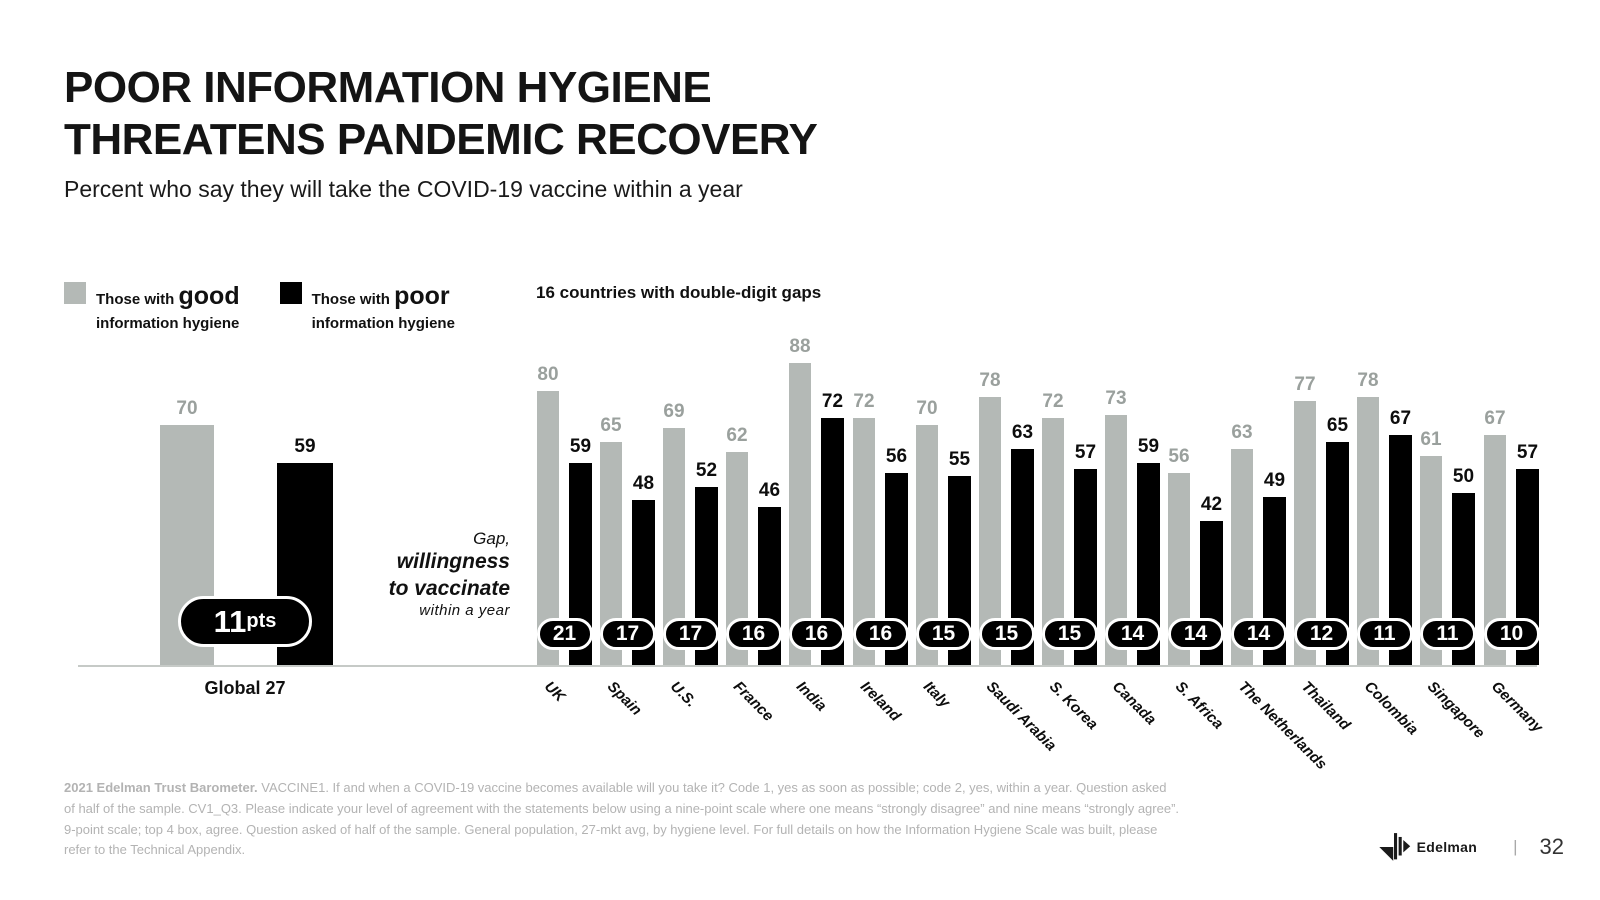 The width and height of the screenshot is (1600, 900). I want to click on bar-value-good-u-s-: 69, so click(674, 411).